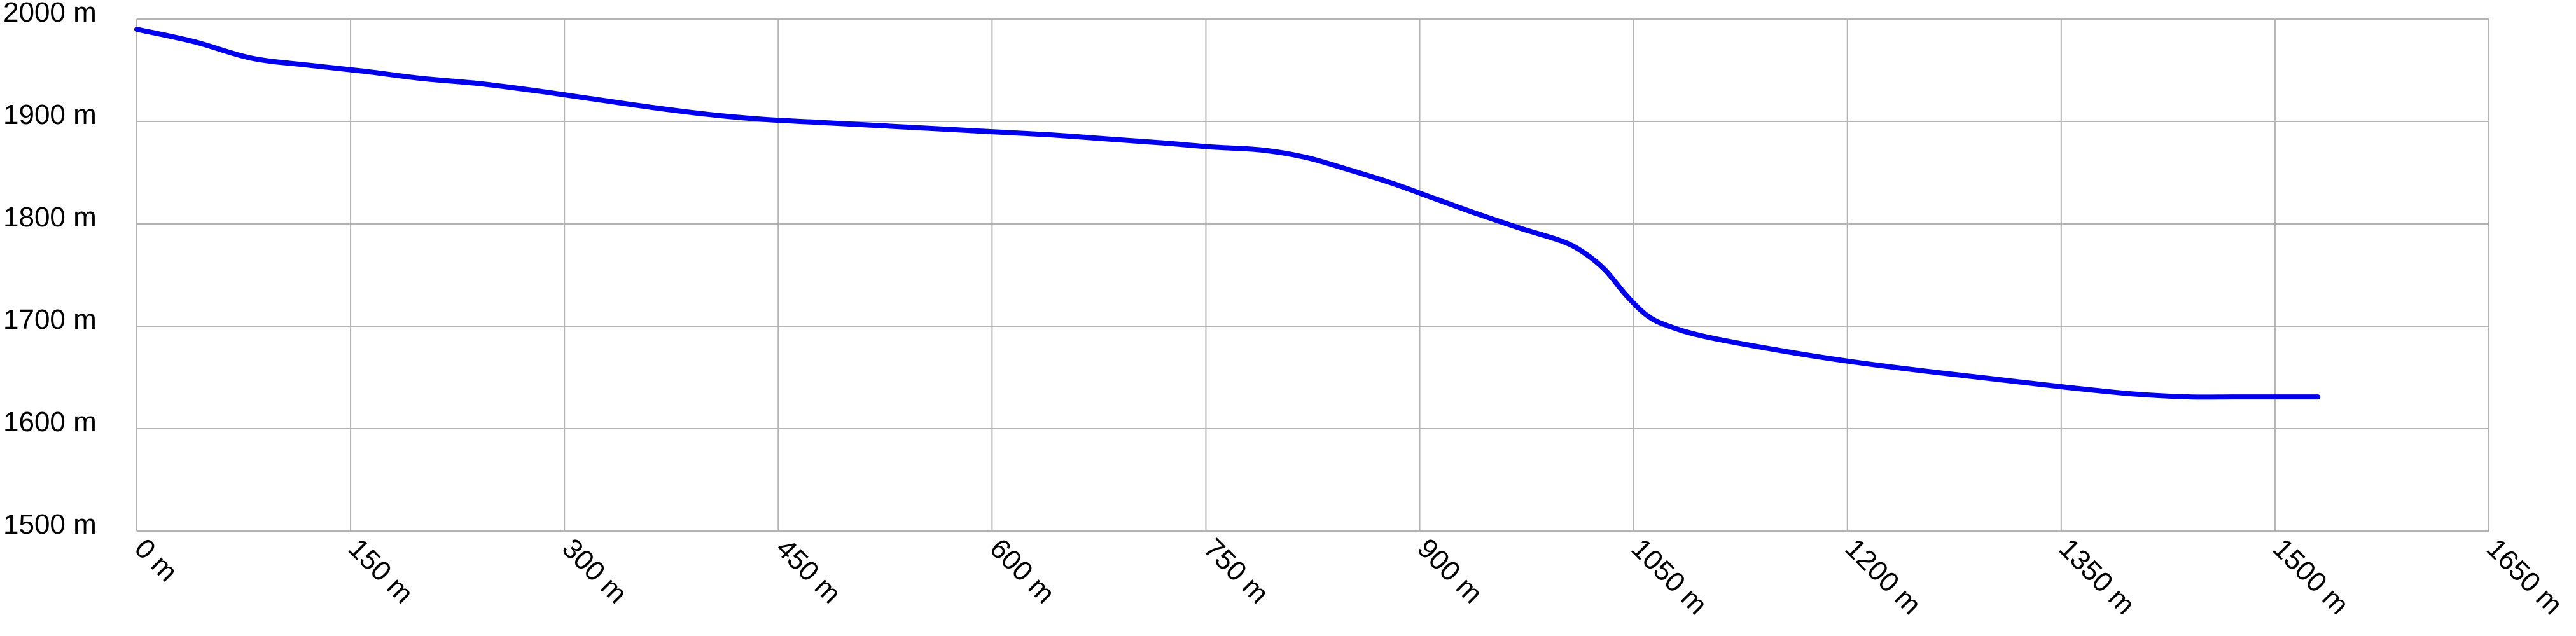  Describe the element at coordinates (594, 570) in the screenshot. I see `x-tick-label: 300 m` at that location.